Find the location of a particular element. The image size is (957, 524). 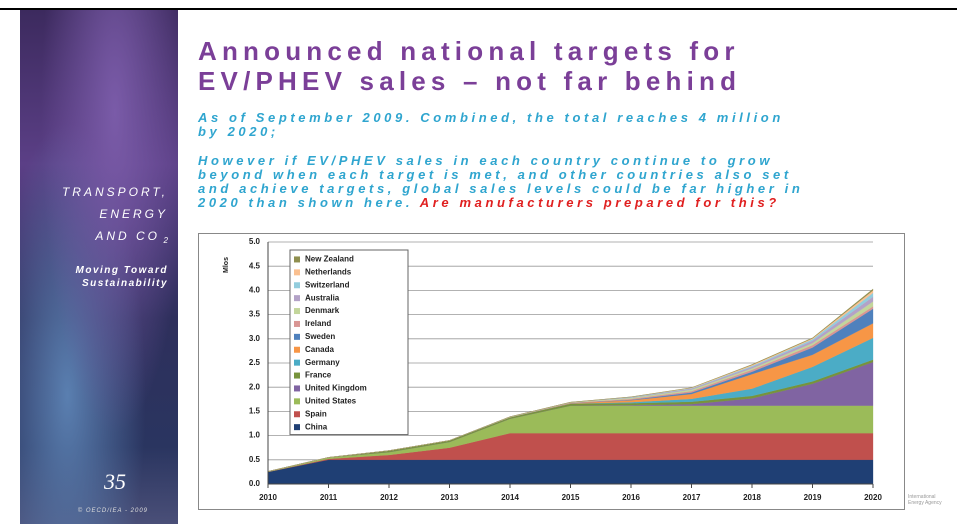

legend-box is located at coordinates (349, 342).